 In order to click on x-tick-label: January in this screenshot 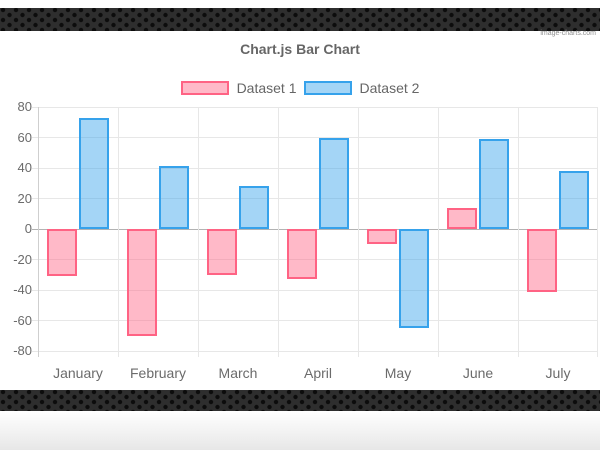, I will do `click(78, 373)`.